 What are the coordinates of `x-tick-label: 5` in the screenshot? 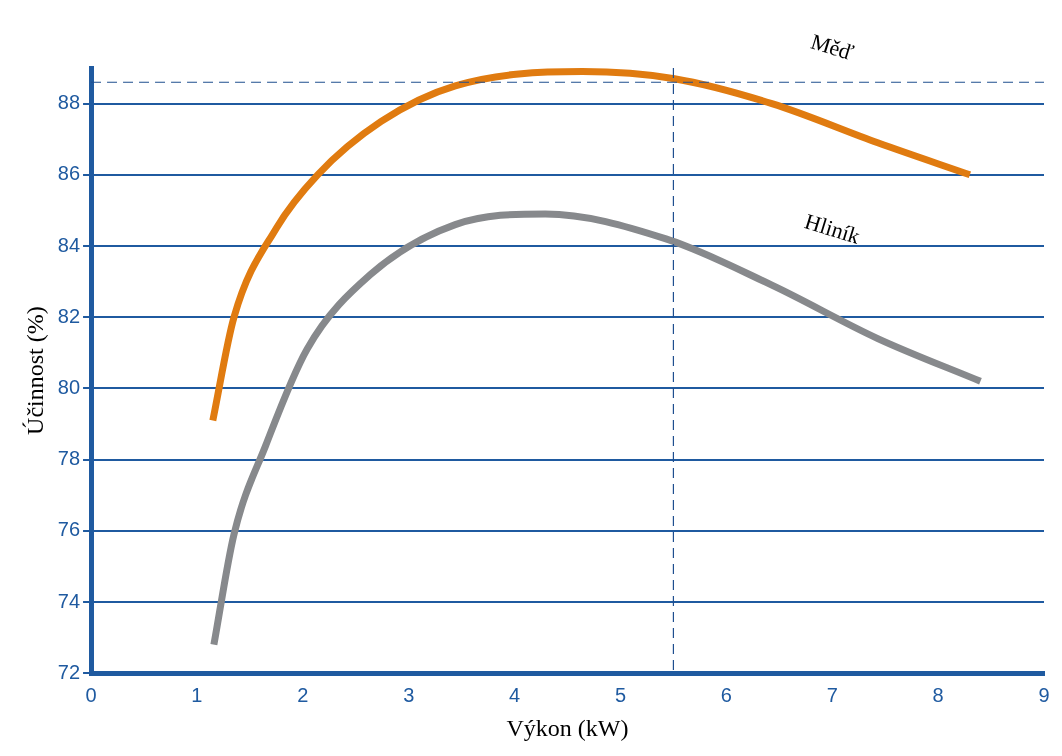 It's located at (620, 694).